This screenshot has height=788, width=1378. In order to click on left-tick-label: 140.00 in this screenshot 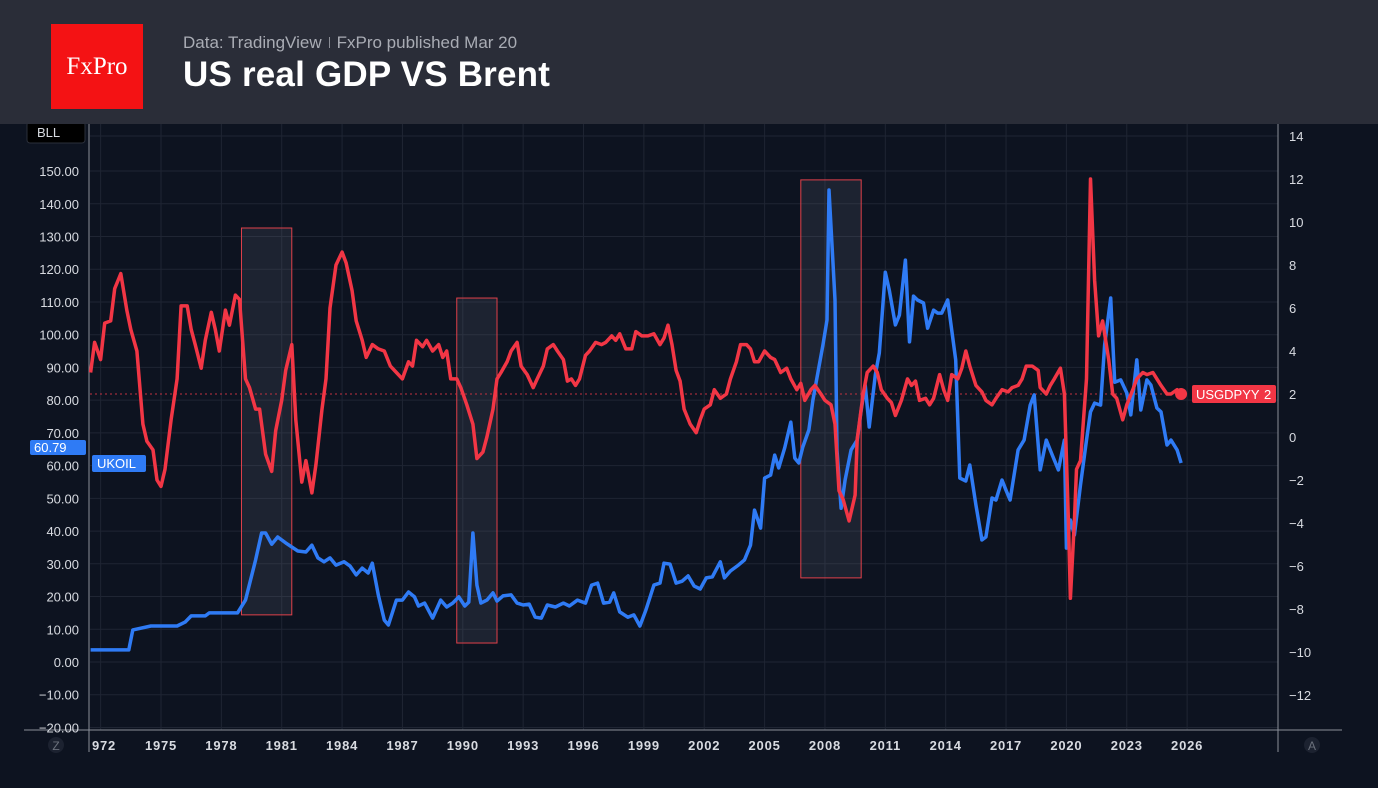, I will do `click(59, 204)`.